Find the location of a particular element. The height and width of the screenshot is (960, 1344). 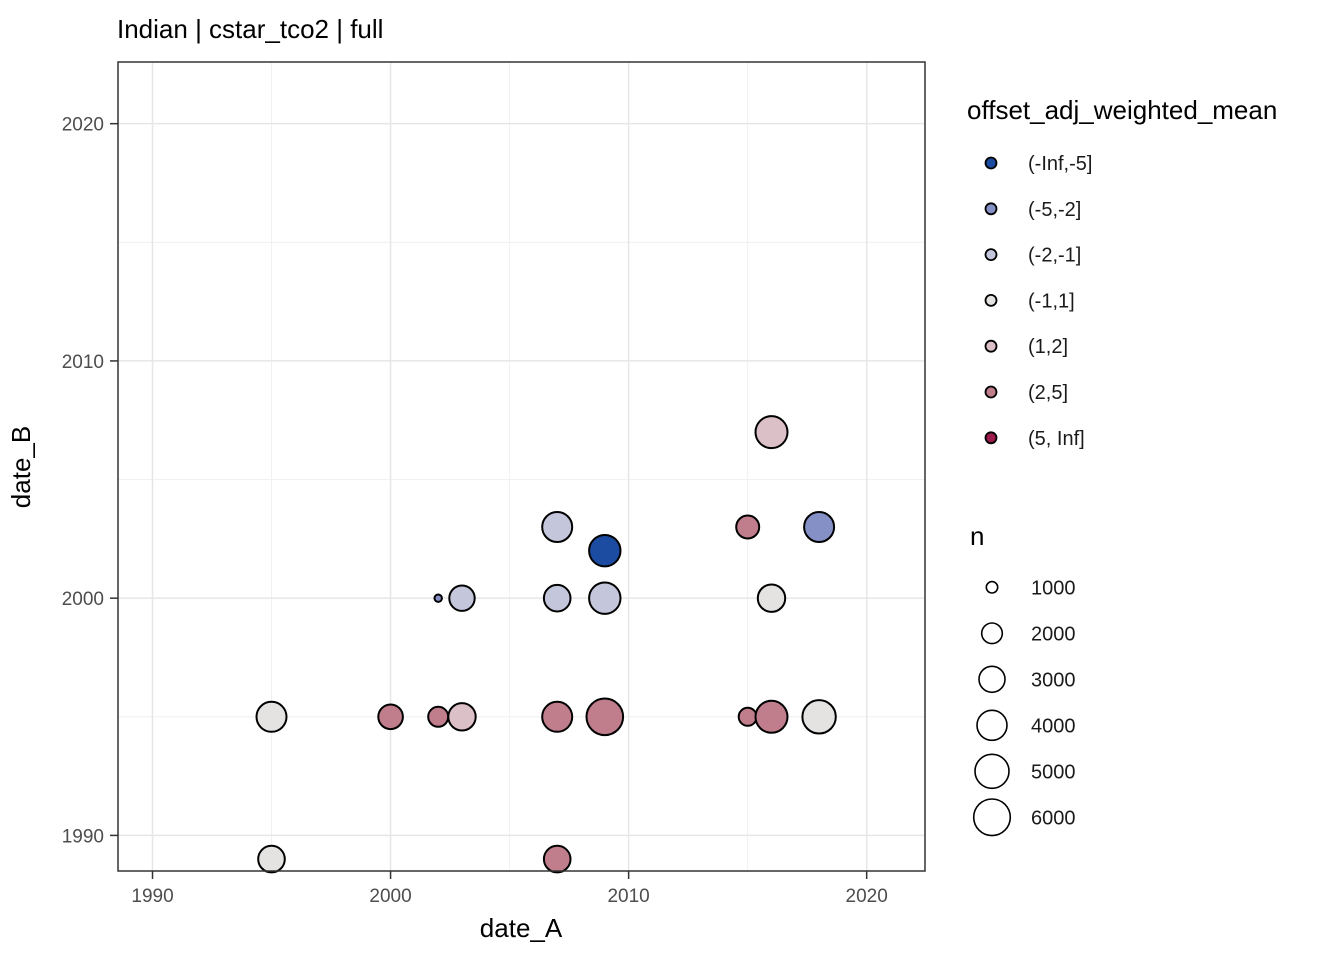

y-tick-label: 1990 is located at coordinates (83, 836).